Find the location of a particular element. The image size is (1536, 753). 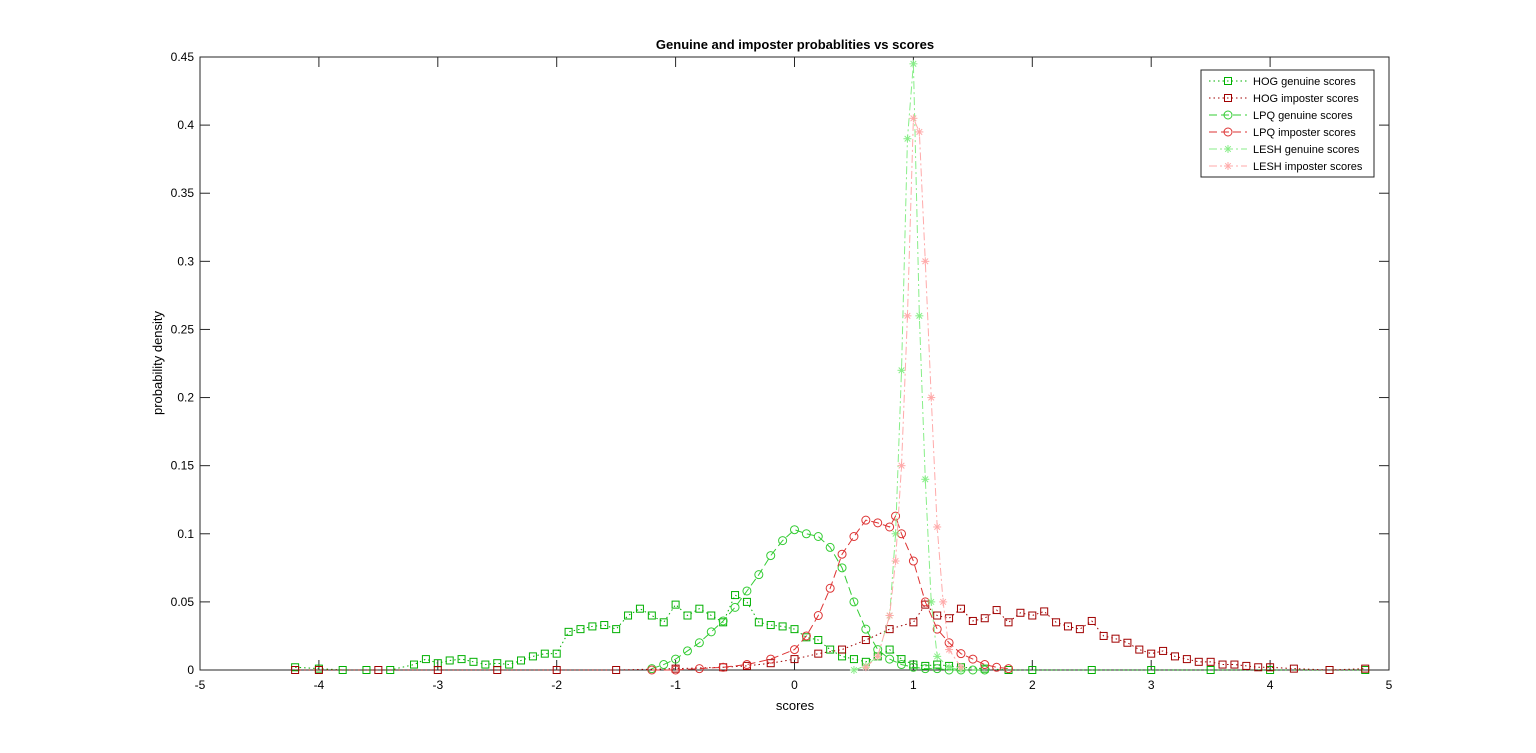

y-axis-label: probability density is located at coordinates (157, 362).